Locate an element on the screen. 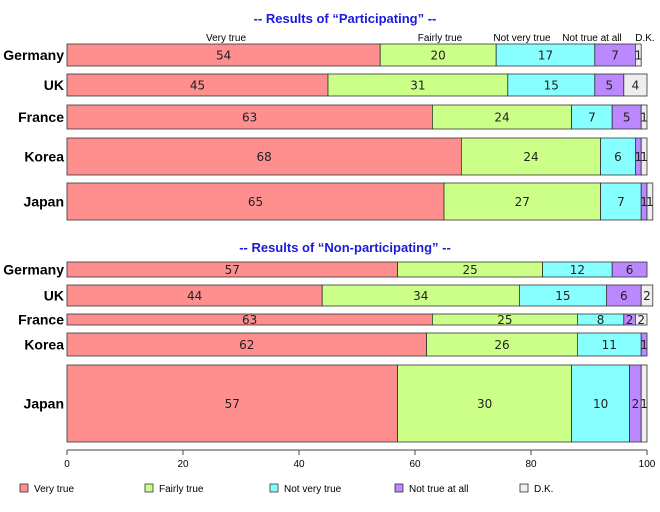  x-tick-label: 100 is located at coordinates (647, 464).